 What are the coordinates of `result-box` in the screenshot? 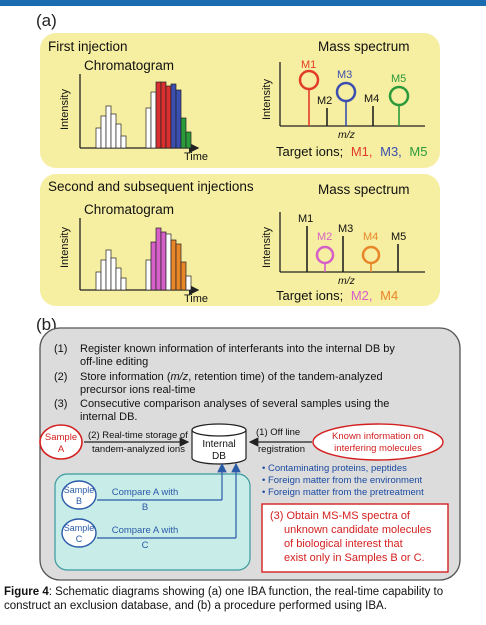 It's located at (355, 538).